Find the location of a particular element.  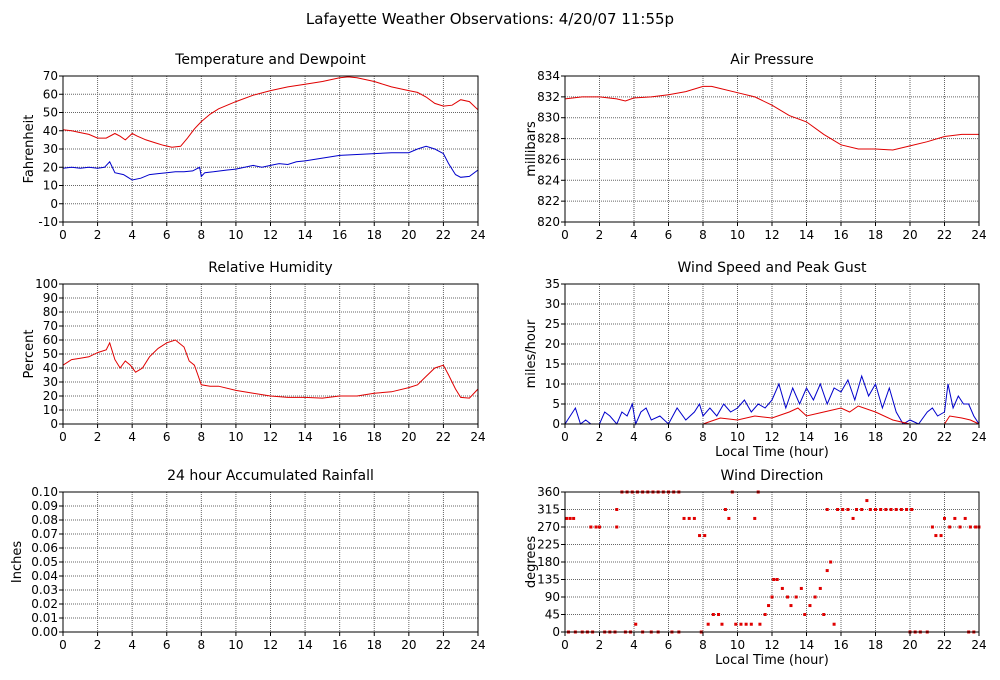

y-tick-label: 0.10 is located at coordinates (44, 492).